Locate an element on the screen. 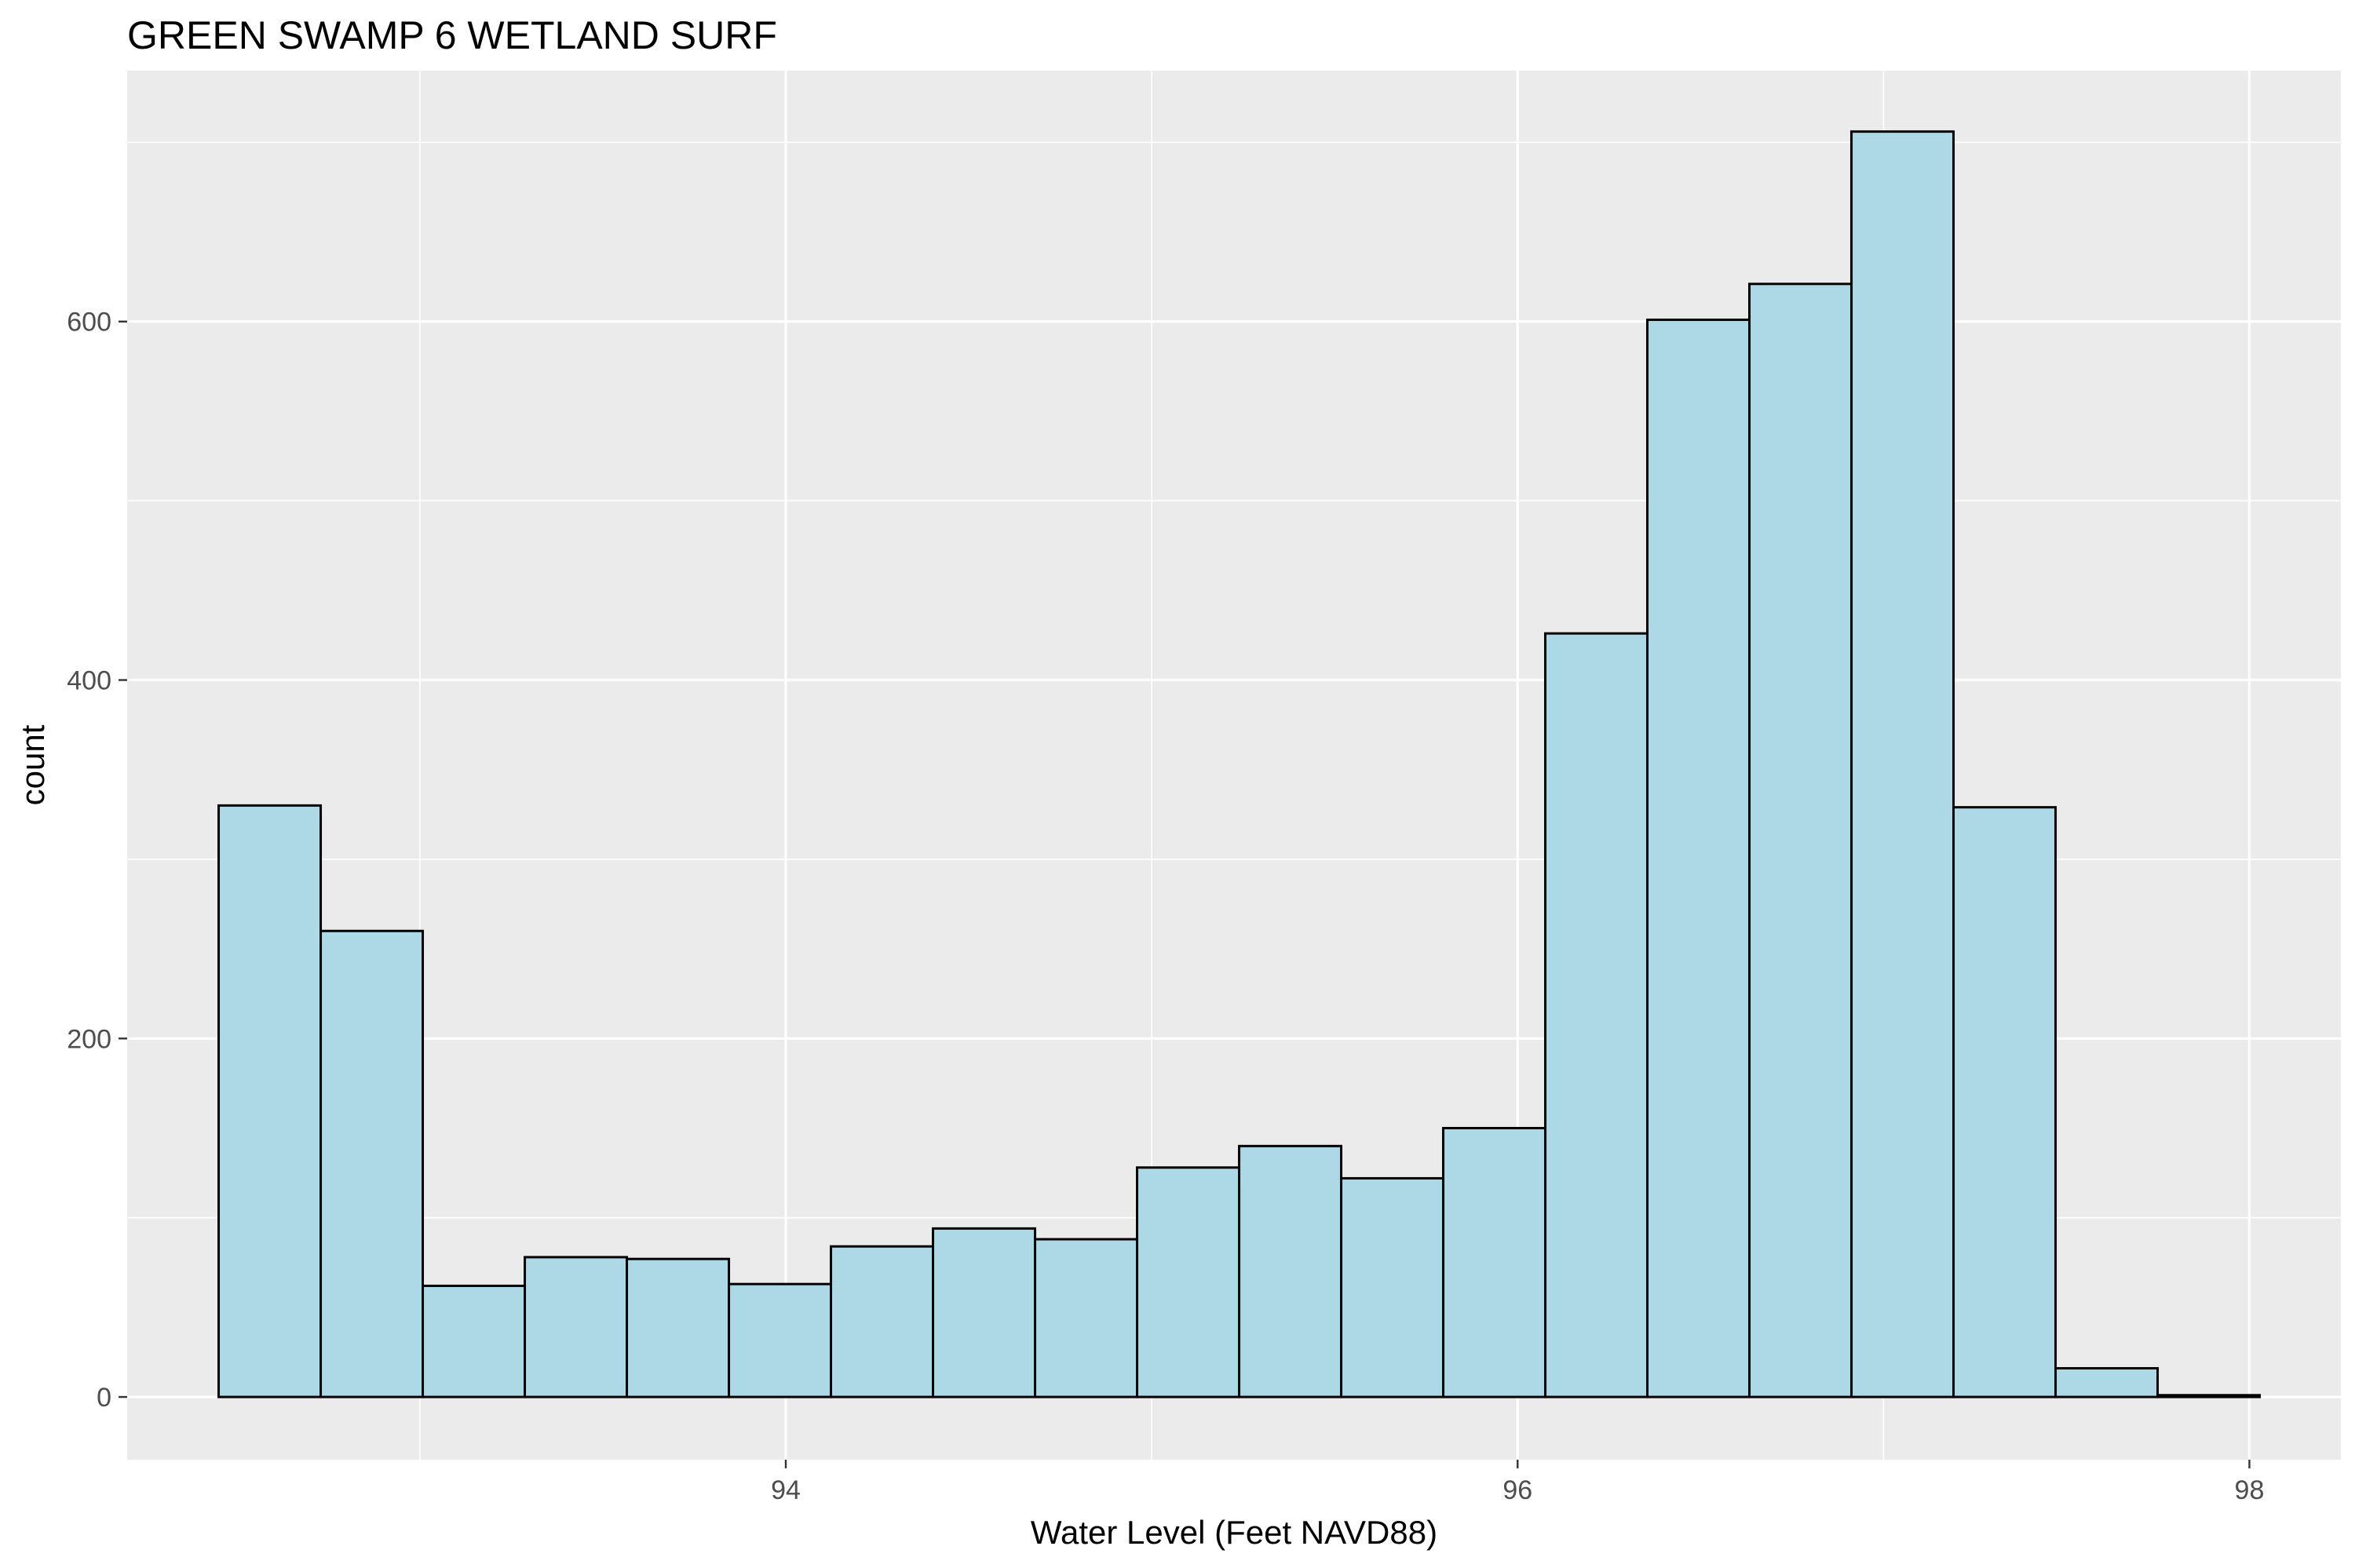 Image resolution: width=2355 pixels, height=1568 pixels. y-tick-label: 400 is located at coordinates (89, 681).